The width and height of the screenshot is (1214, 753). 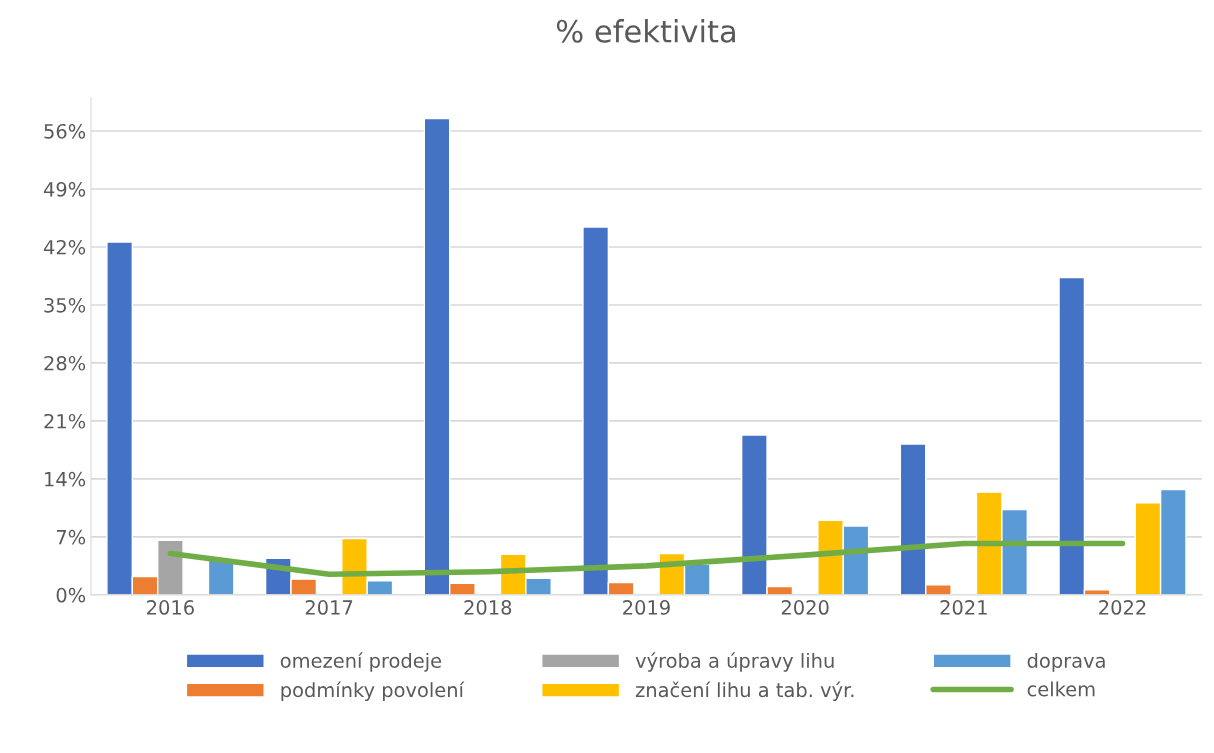 I want to click on x-tick-label: 2021, so click(x=963, y=607).